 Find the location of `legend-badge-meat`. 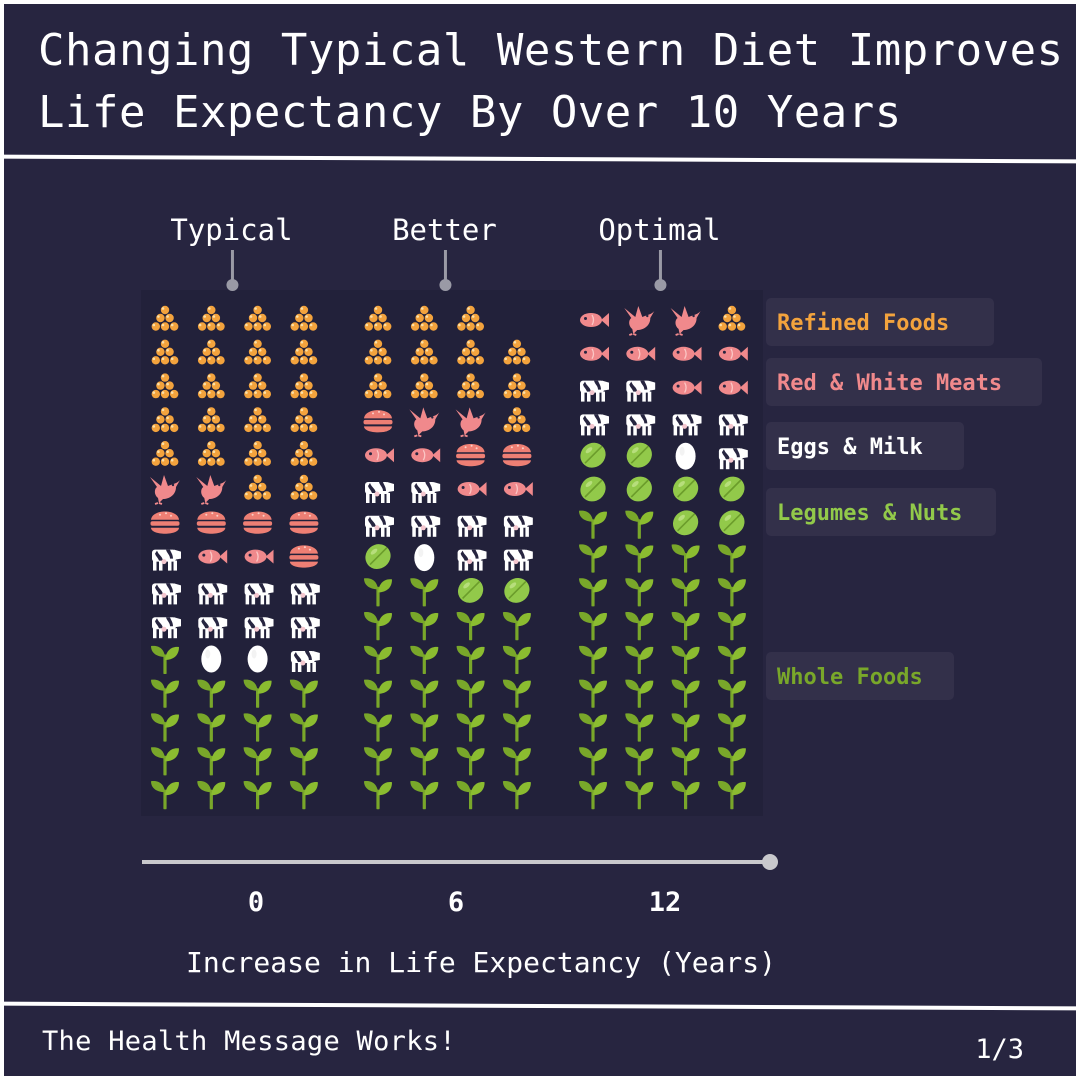

legend-badge-meat is located at coordinates (904, 382).